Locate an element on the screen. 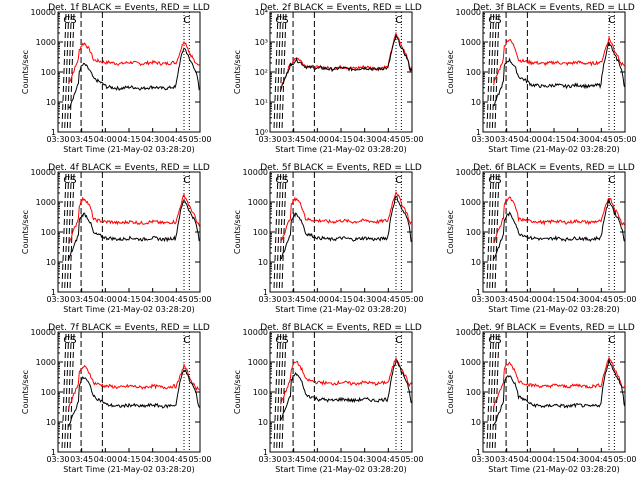 Image resolution: width=640 pixels, height=484 pixels. y-tick-label: 10⁰ is located at coordinates (261, 132).